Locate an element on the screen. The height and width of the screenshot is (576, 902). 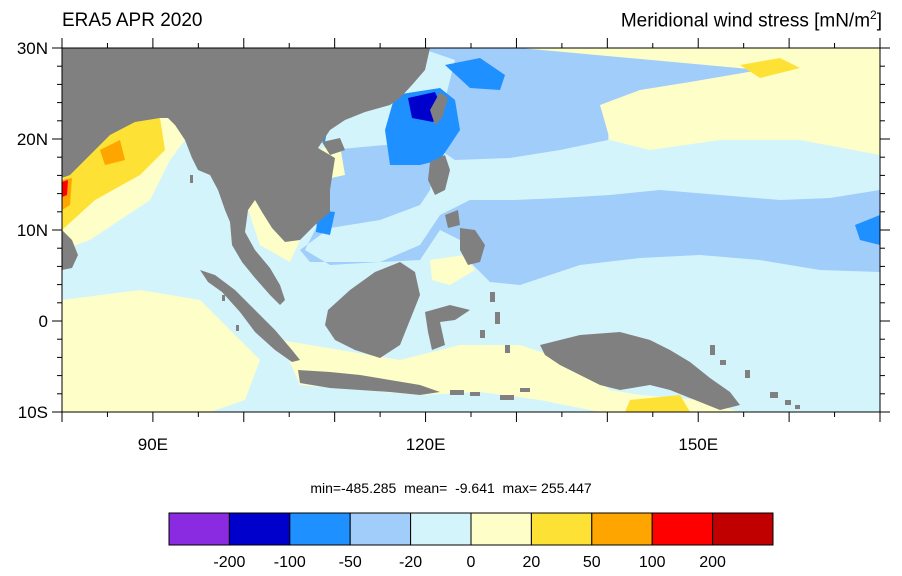
lat-tick-label: 10N is located at coordinates (32, 230).